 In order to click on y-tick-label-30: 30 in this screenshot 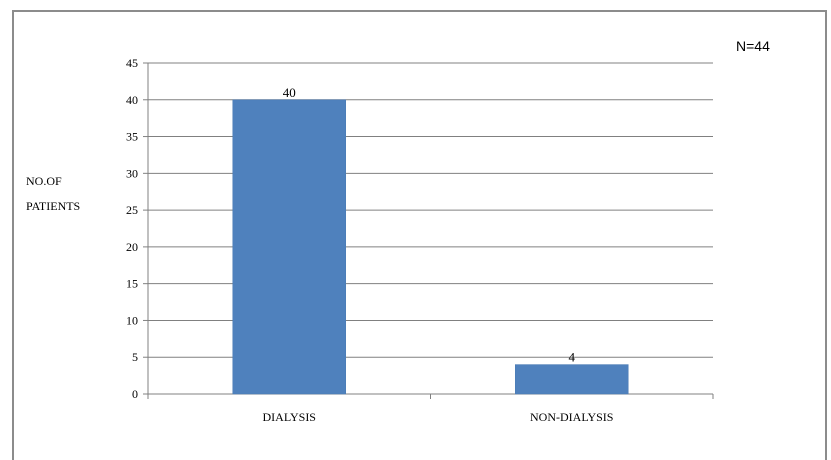, I will do `click(132, 173)`.